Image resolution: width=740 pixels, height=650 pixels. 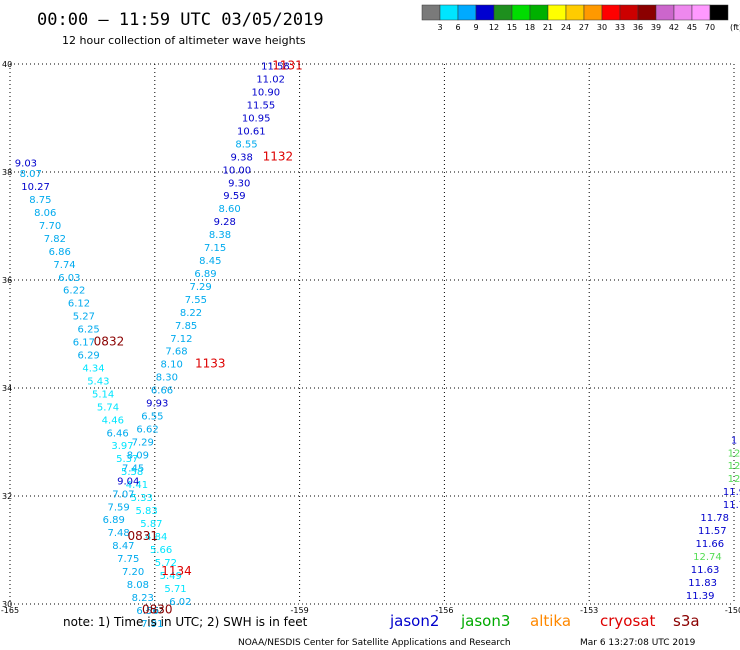 I want to click on swh-label: 7.07, so click(x=123, y=494).